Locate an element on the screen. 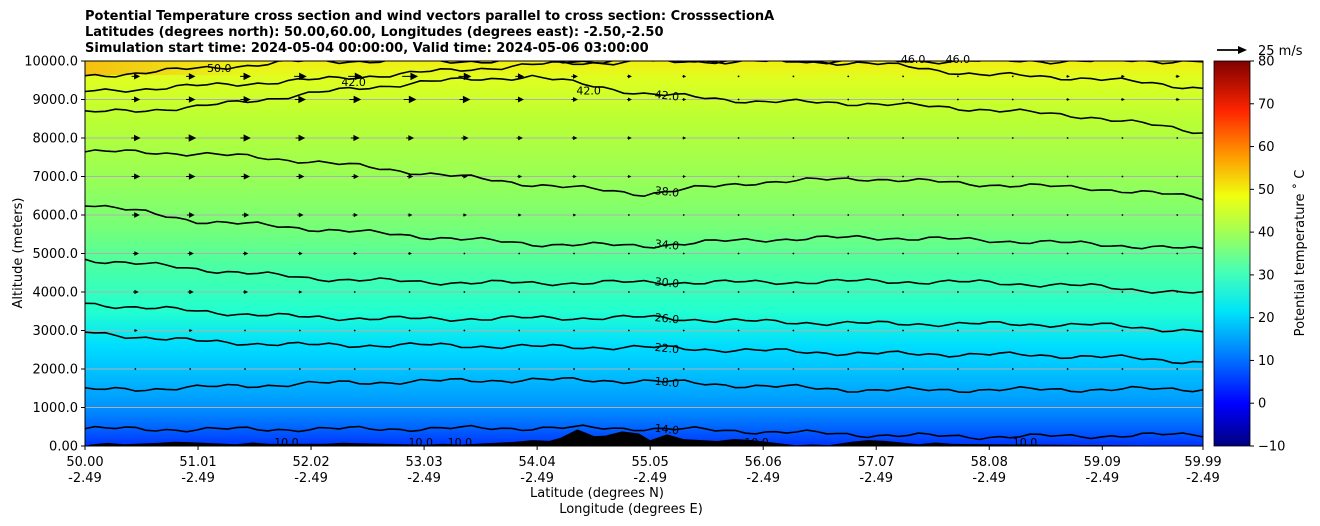 Image resolution: width=1320 pixels, height=526 pixels. quiver-key-label: 25 m/s is located at coordinates (1280, 51).